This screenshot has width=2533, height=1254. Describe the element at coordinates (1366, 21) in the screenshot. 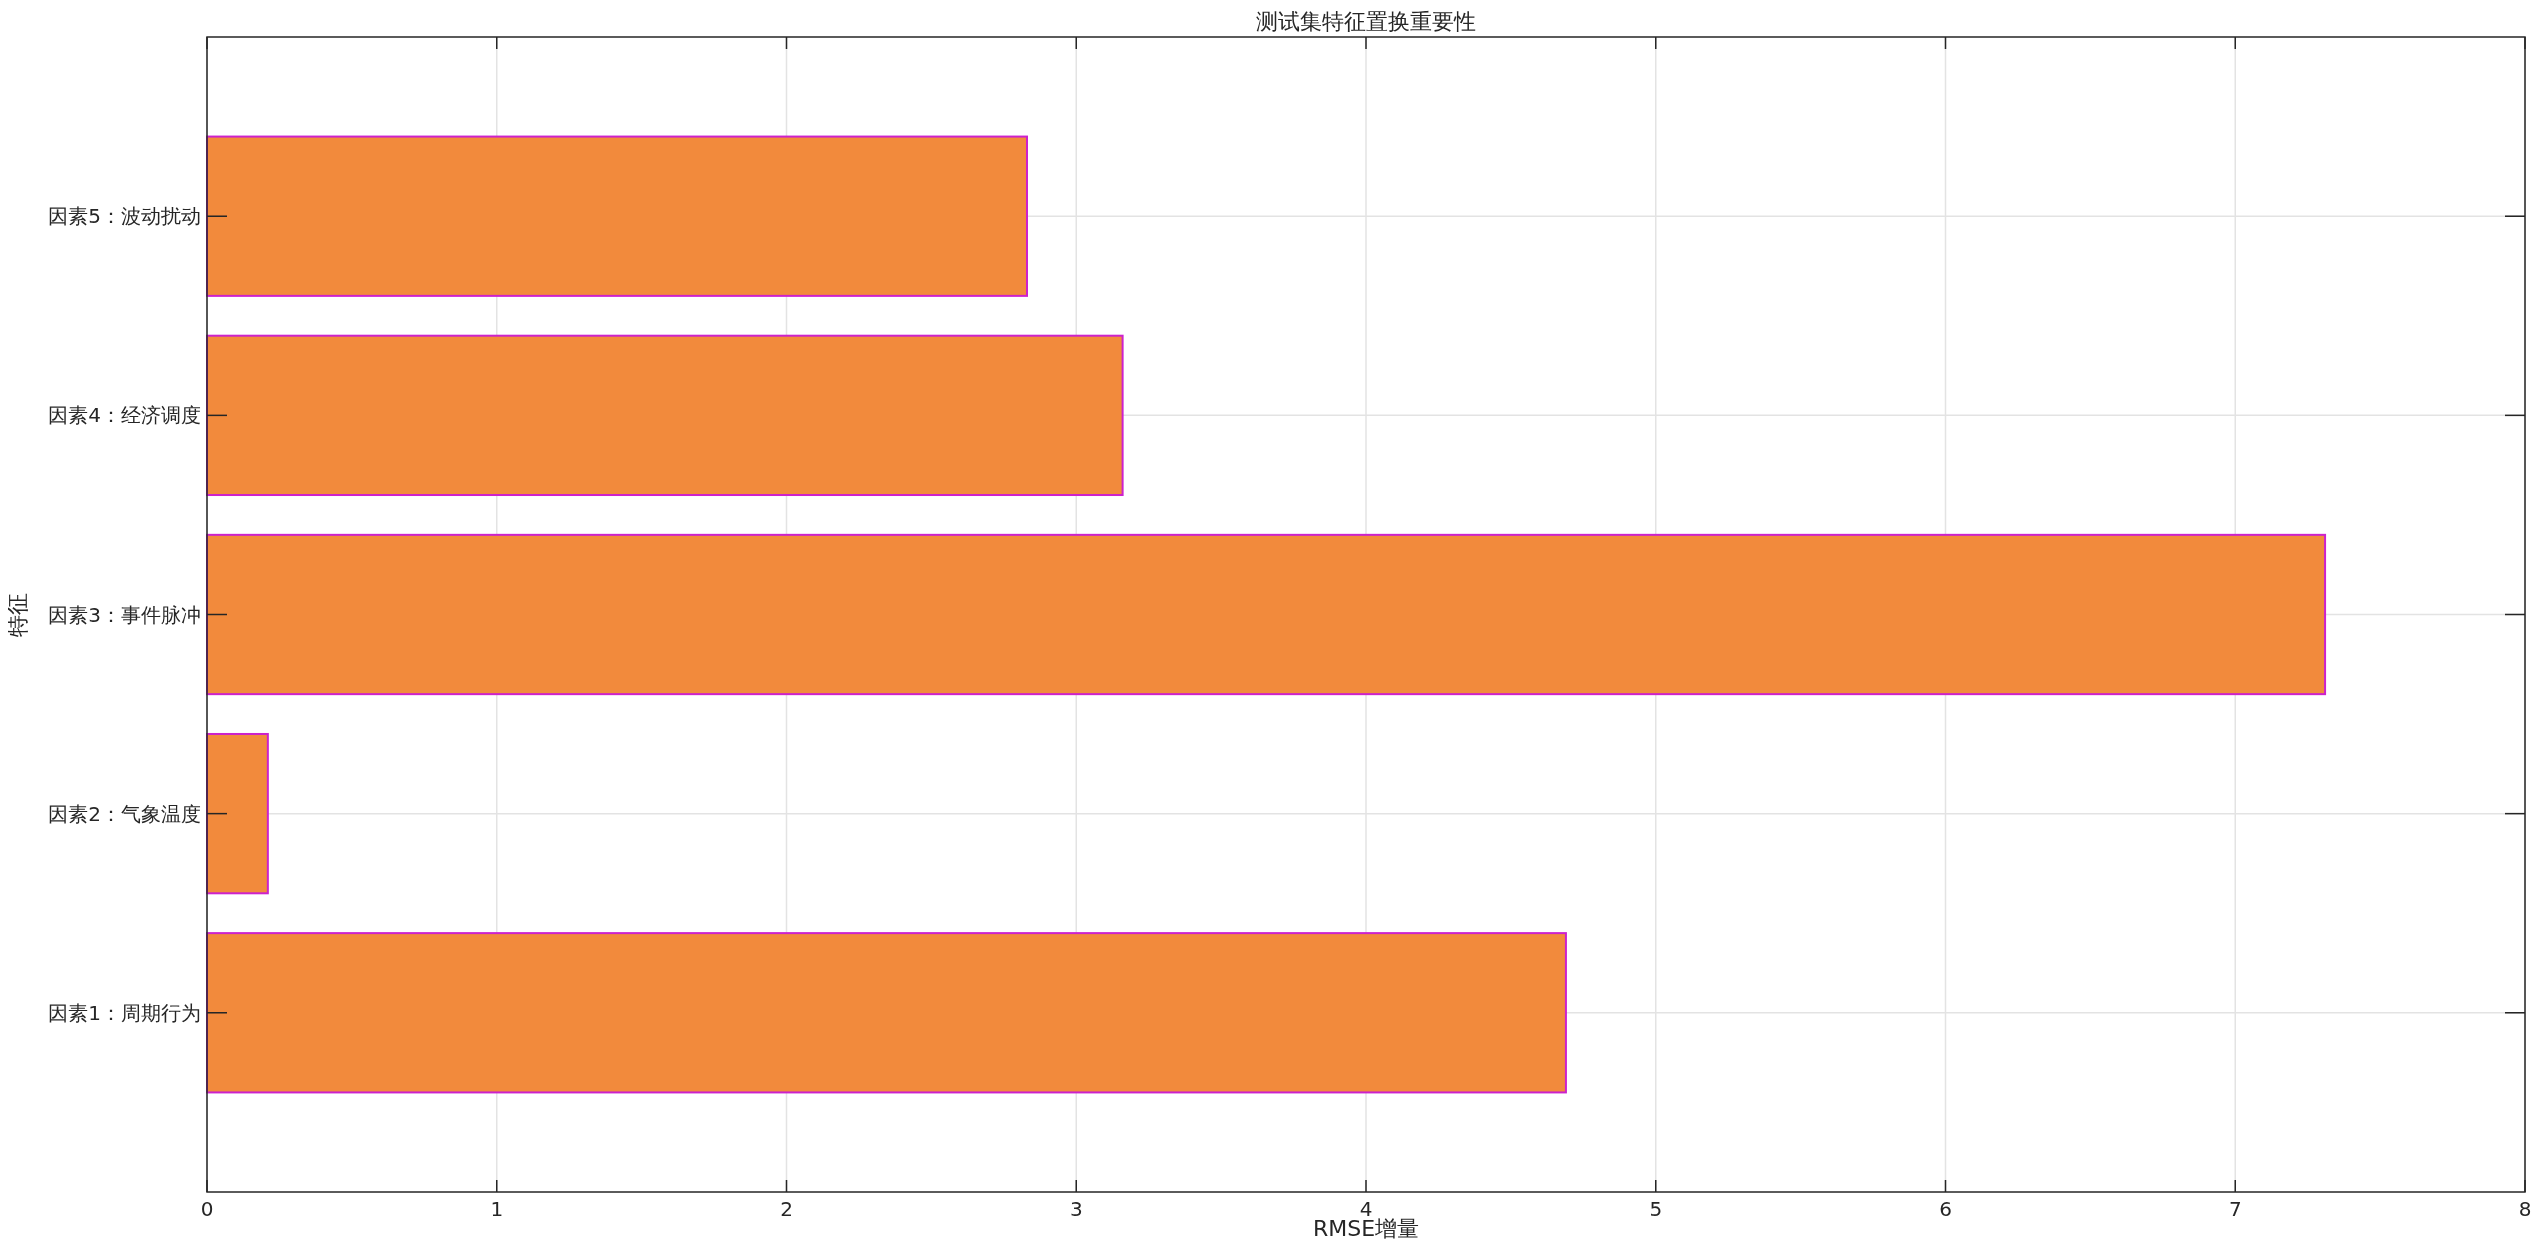

I see `chart-title: 测试集特征置换重要性` at that location.